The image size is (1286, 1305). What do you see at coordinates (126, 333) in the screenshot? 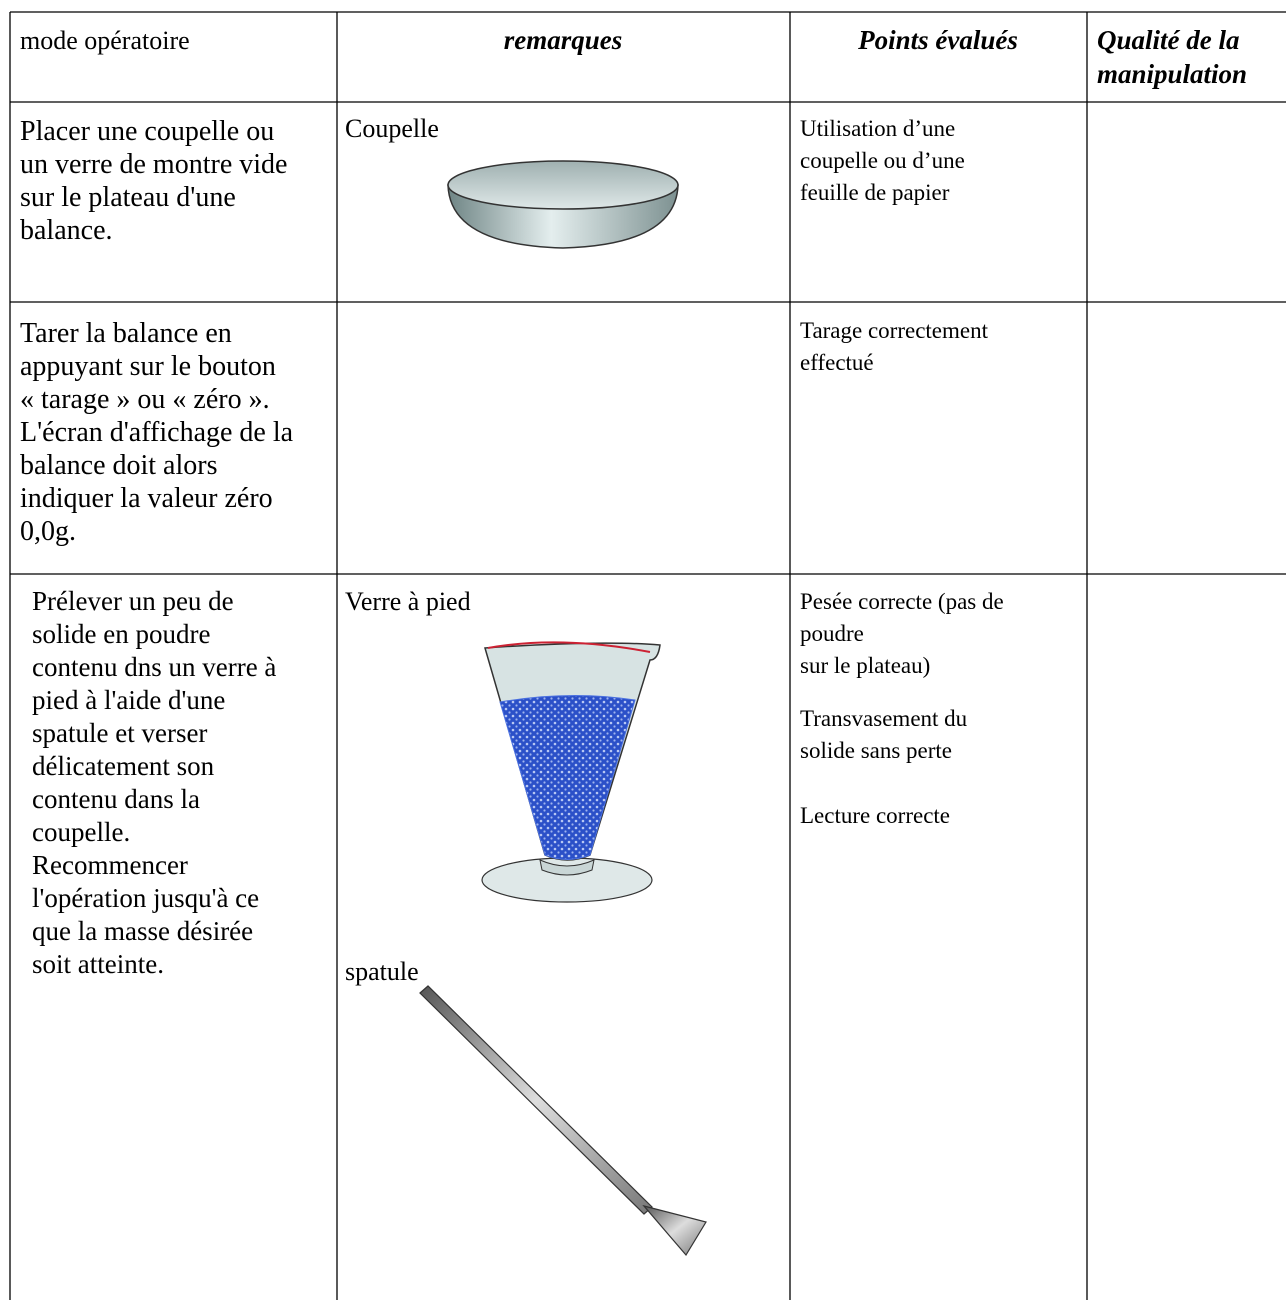
I see `cell-text: Tarer la balance en` at bounding box center [126, 333].